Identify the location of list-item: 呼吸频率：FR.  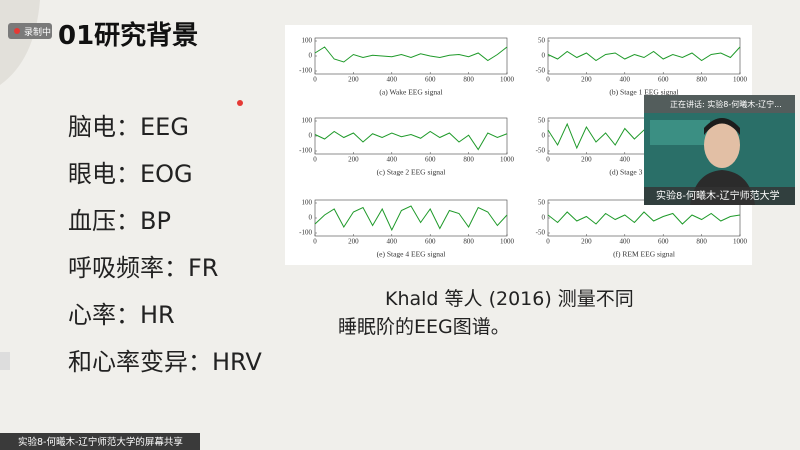
(143, 268).